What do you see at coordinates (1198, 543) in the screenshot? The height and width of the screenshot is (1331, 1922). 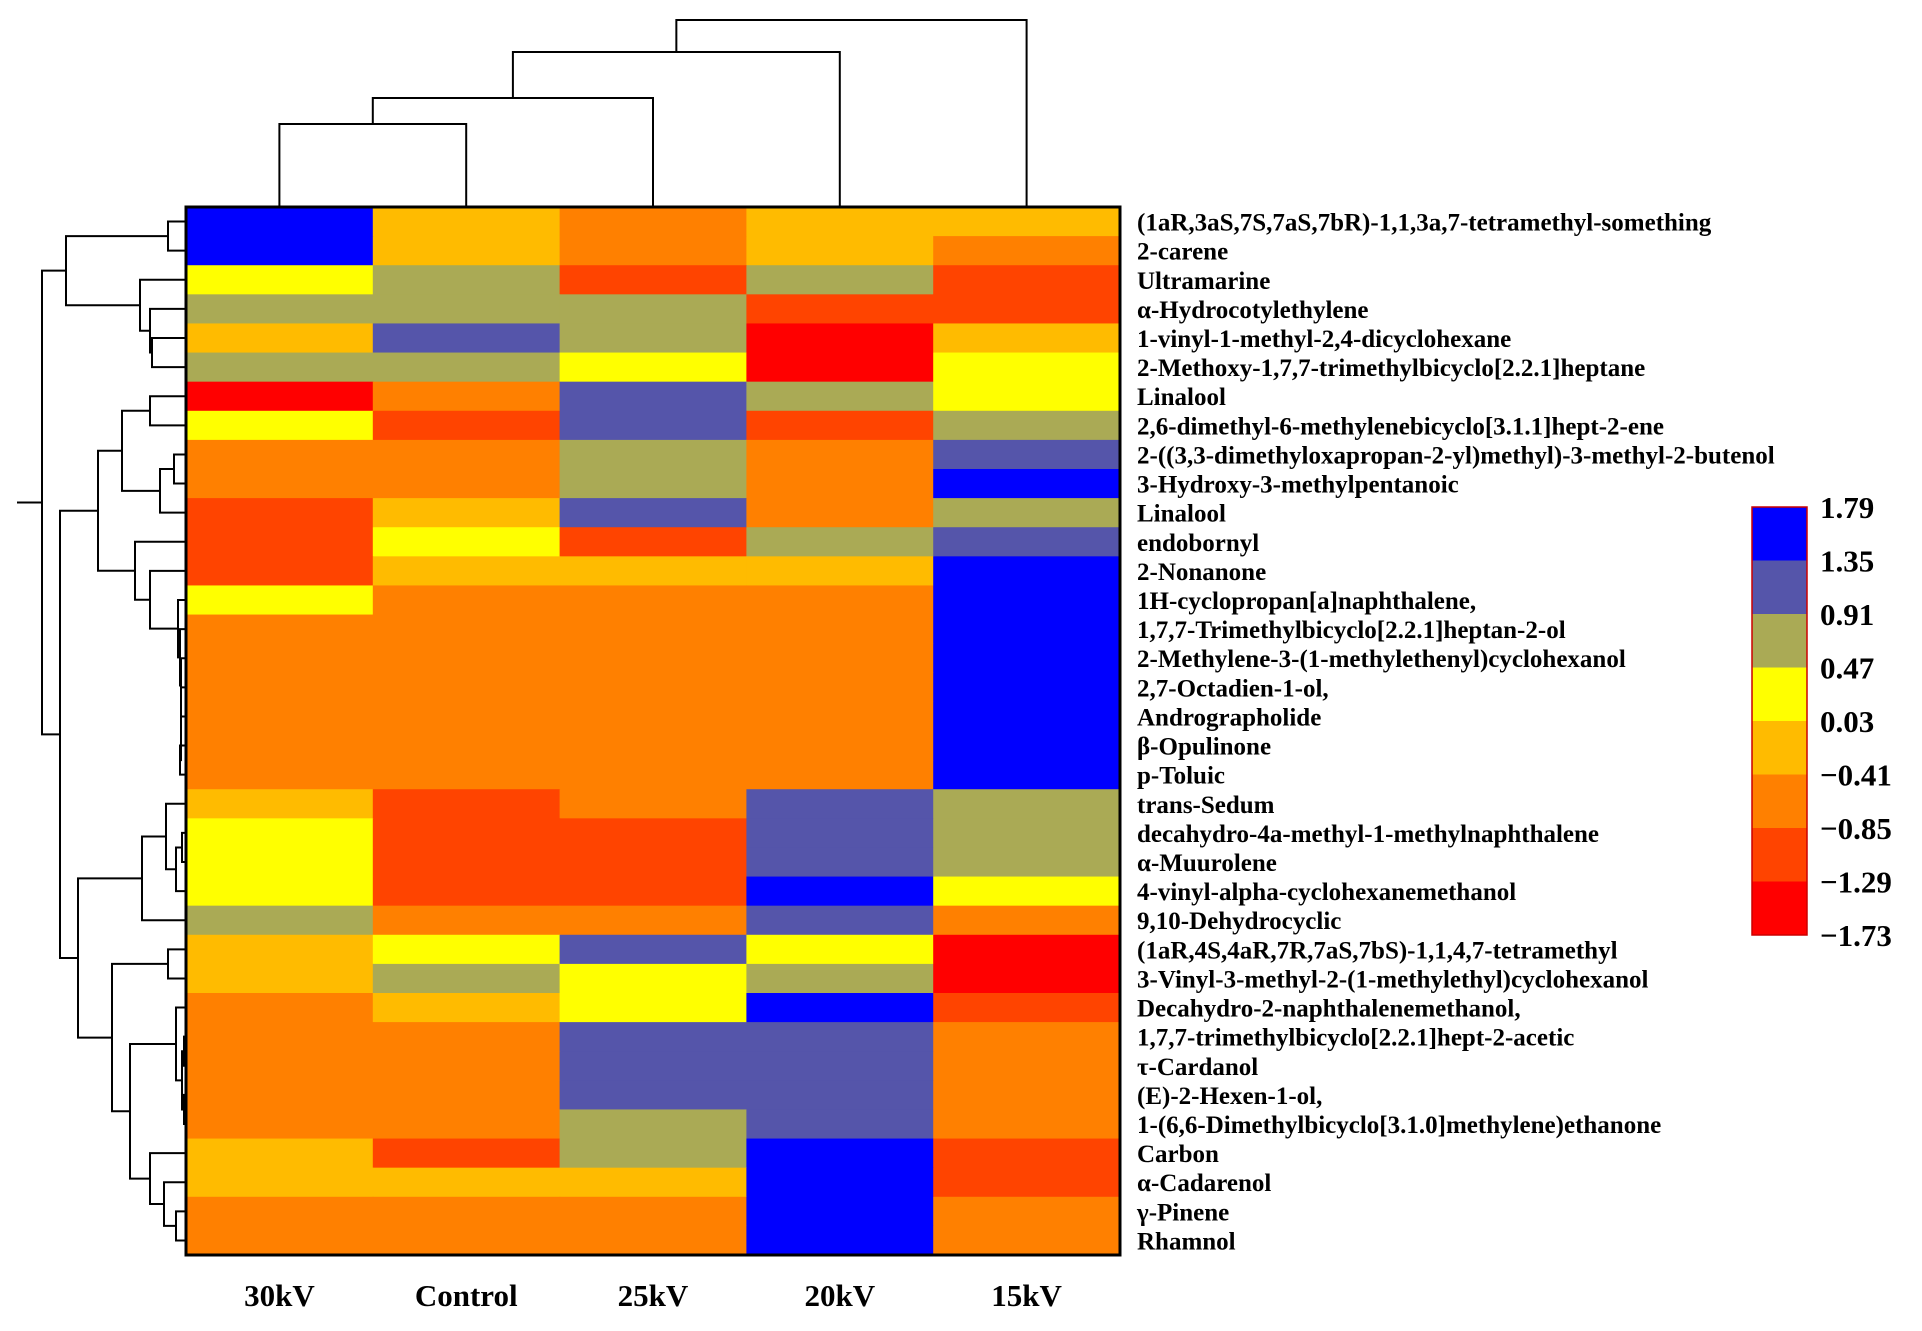 I see `row-label: endobornyl` at bounding box center [1198, 543].